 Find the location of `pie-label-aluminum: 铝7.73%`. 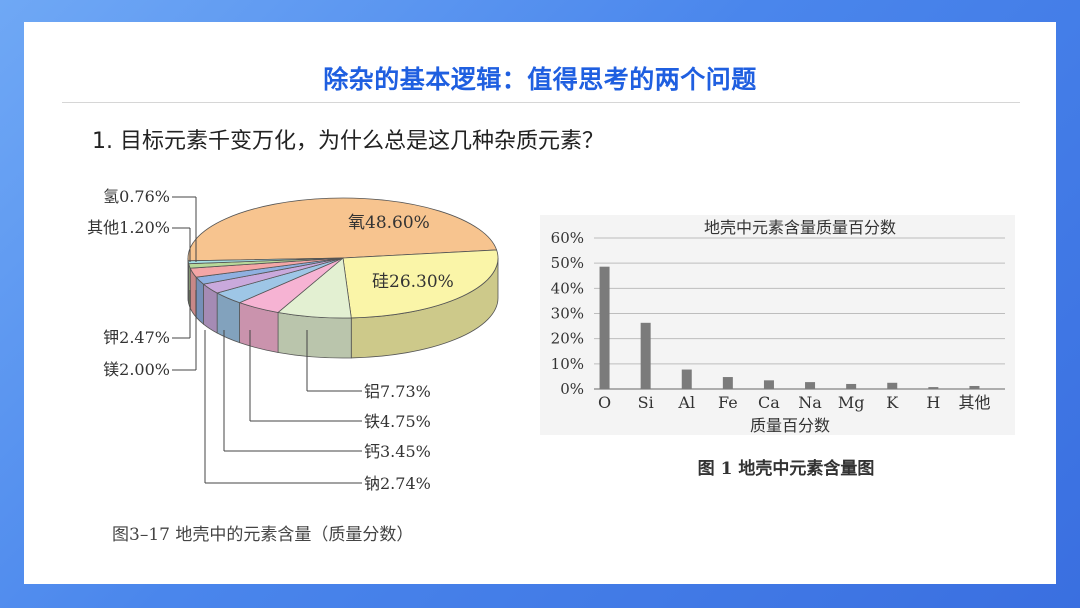

pie-label-aluminum: 铝7.73% is located at coordinates (397, 391).